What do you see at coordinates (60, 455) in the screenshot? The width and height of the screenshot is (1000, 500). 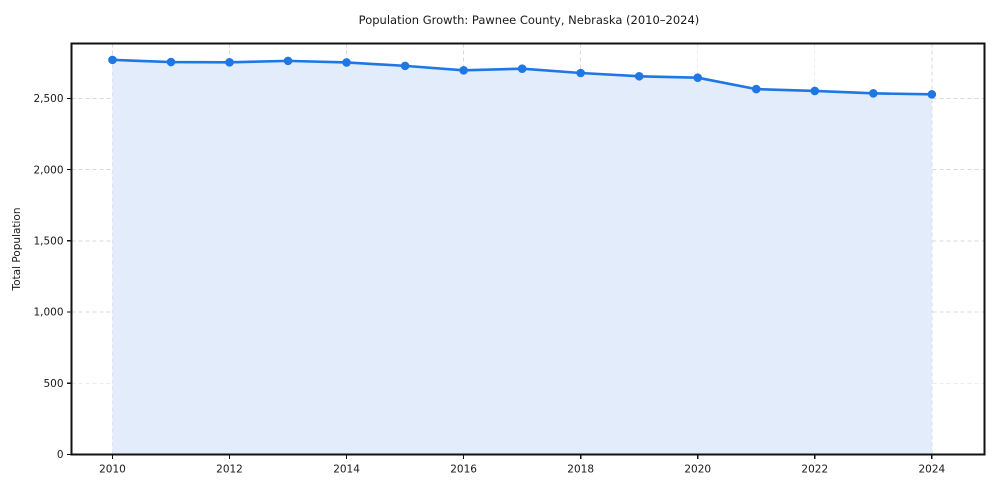 I see `y-tick-label: 0` at bounding box center [60, 455].